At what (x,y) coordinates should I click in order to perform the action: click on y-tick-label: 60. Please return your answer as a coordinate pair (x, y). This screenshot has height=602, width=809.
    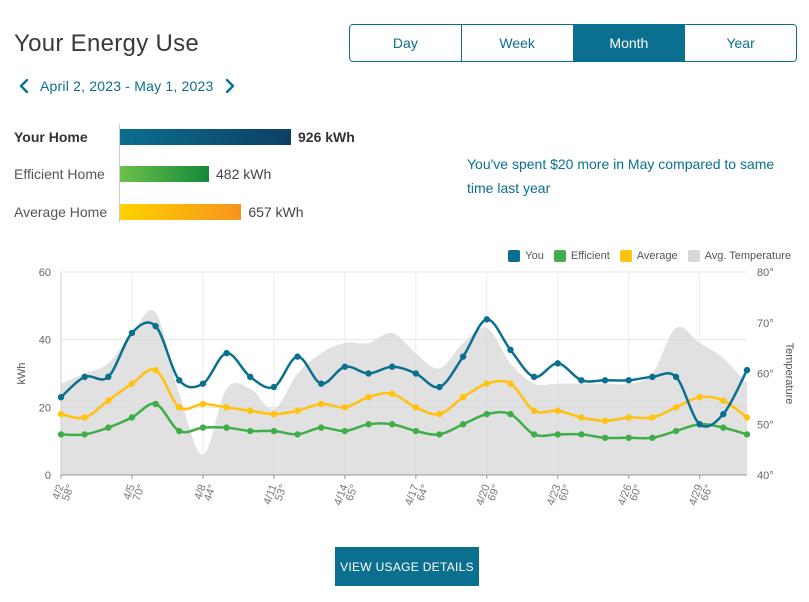
    Looking at the image, I should click on (45, 273).